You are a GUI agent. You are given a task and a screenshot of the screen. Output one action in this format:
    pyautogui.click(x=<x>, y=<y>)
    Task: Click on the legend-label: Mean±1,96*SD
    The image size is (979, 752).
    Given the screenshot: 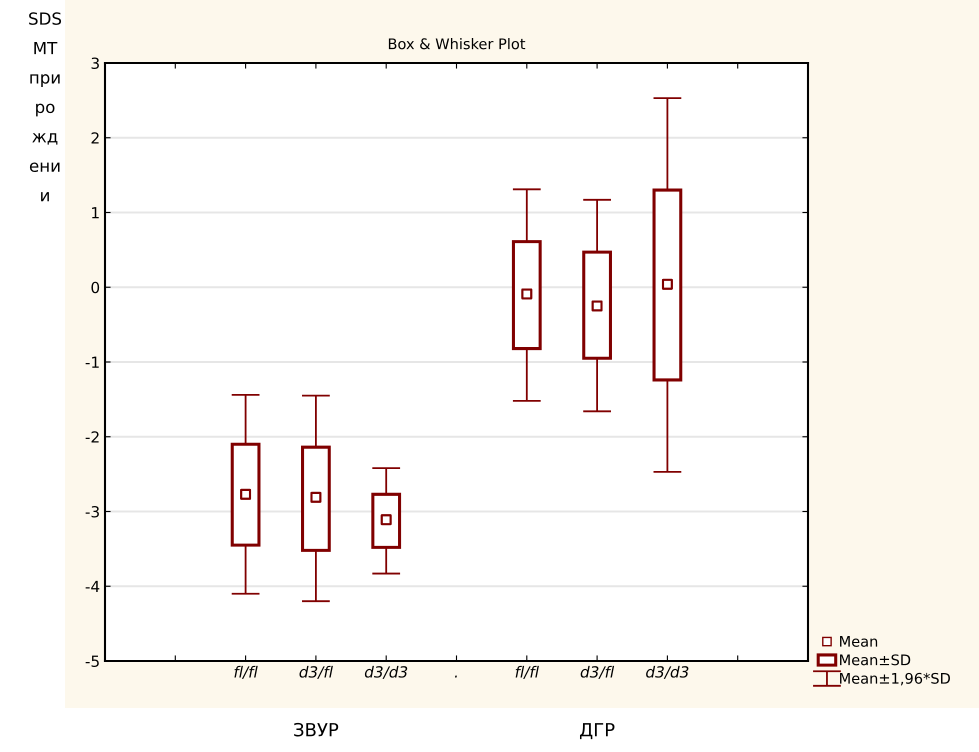 What is the action you would take?
    pyautogui.click(x=895, y=679)
    